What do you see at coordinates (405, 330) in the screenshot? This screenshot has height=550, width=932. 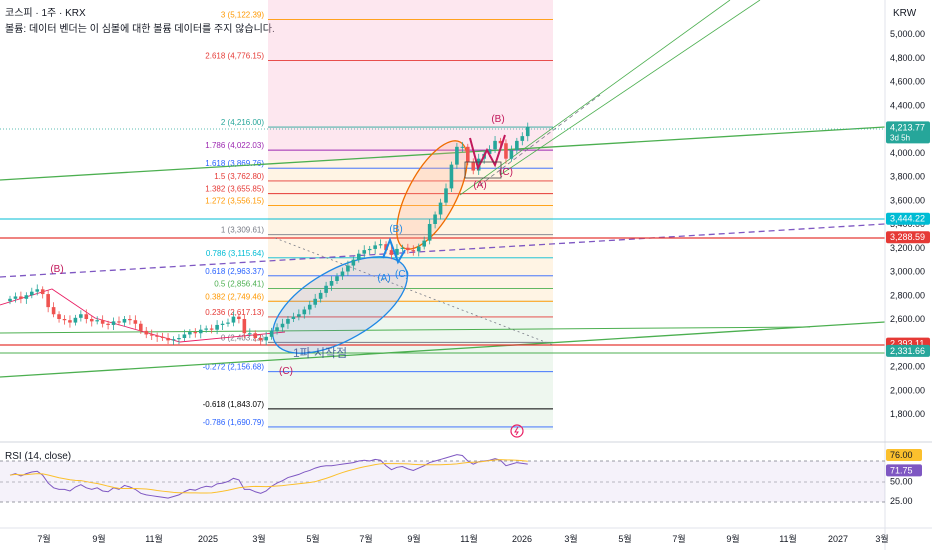 I see `trendline-mid-green` at bounding box center [405, 330].